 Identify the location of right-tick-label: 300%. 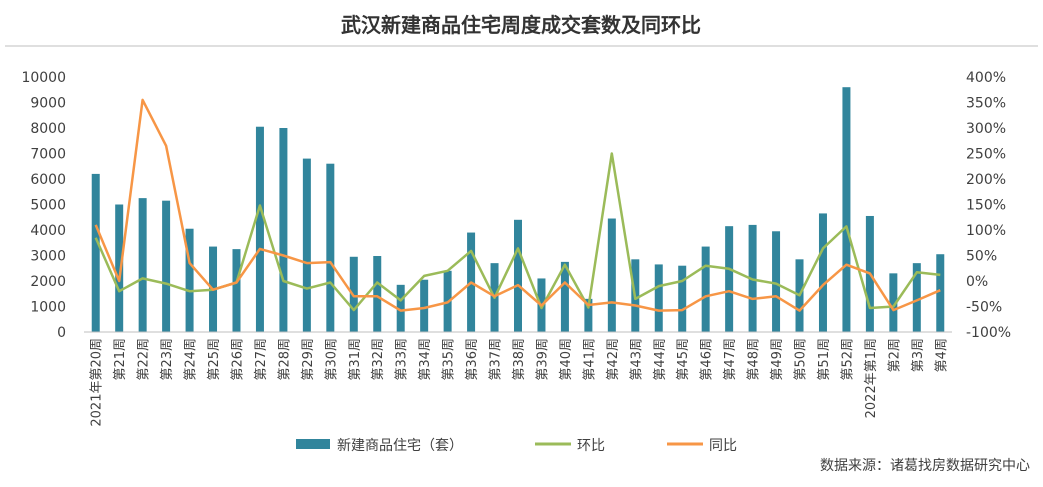
(986, 129).